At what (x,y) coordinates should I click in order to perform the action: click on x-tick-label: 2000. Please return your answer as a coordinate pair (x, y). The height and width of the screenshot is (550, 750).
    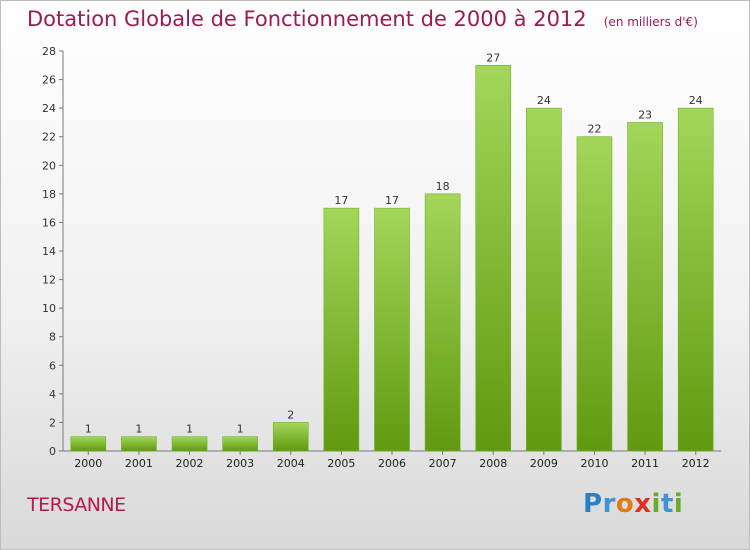
    Looking at the image, I should click on (88, 463).